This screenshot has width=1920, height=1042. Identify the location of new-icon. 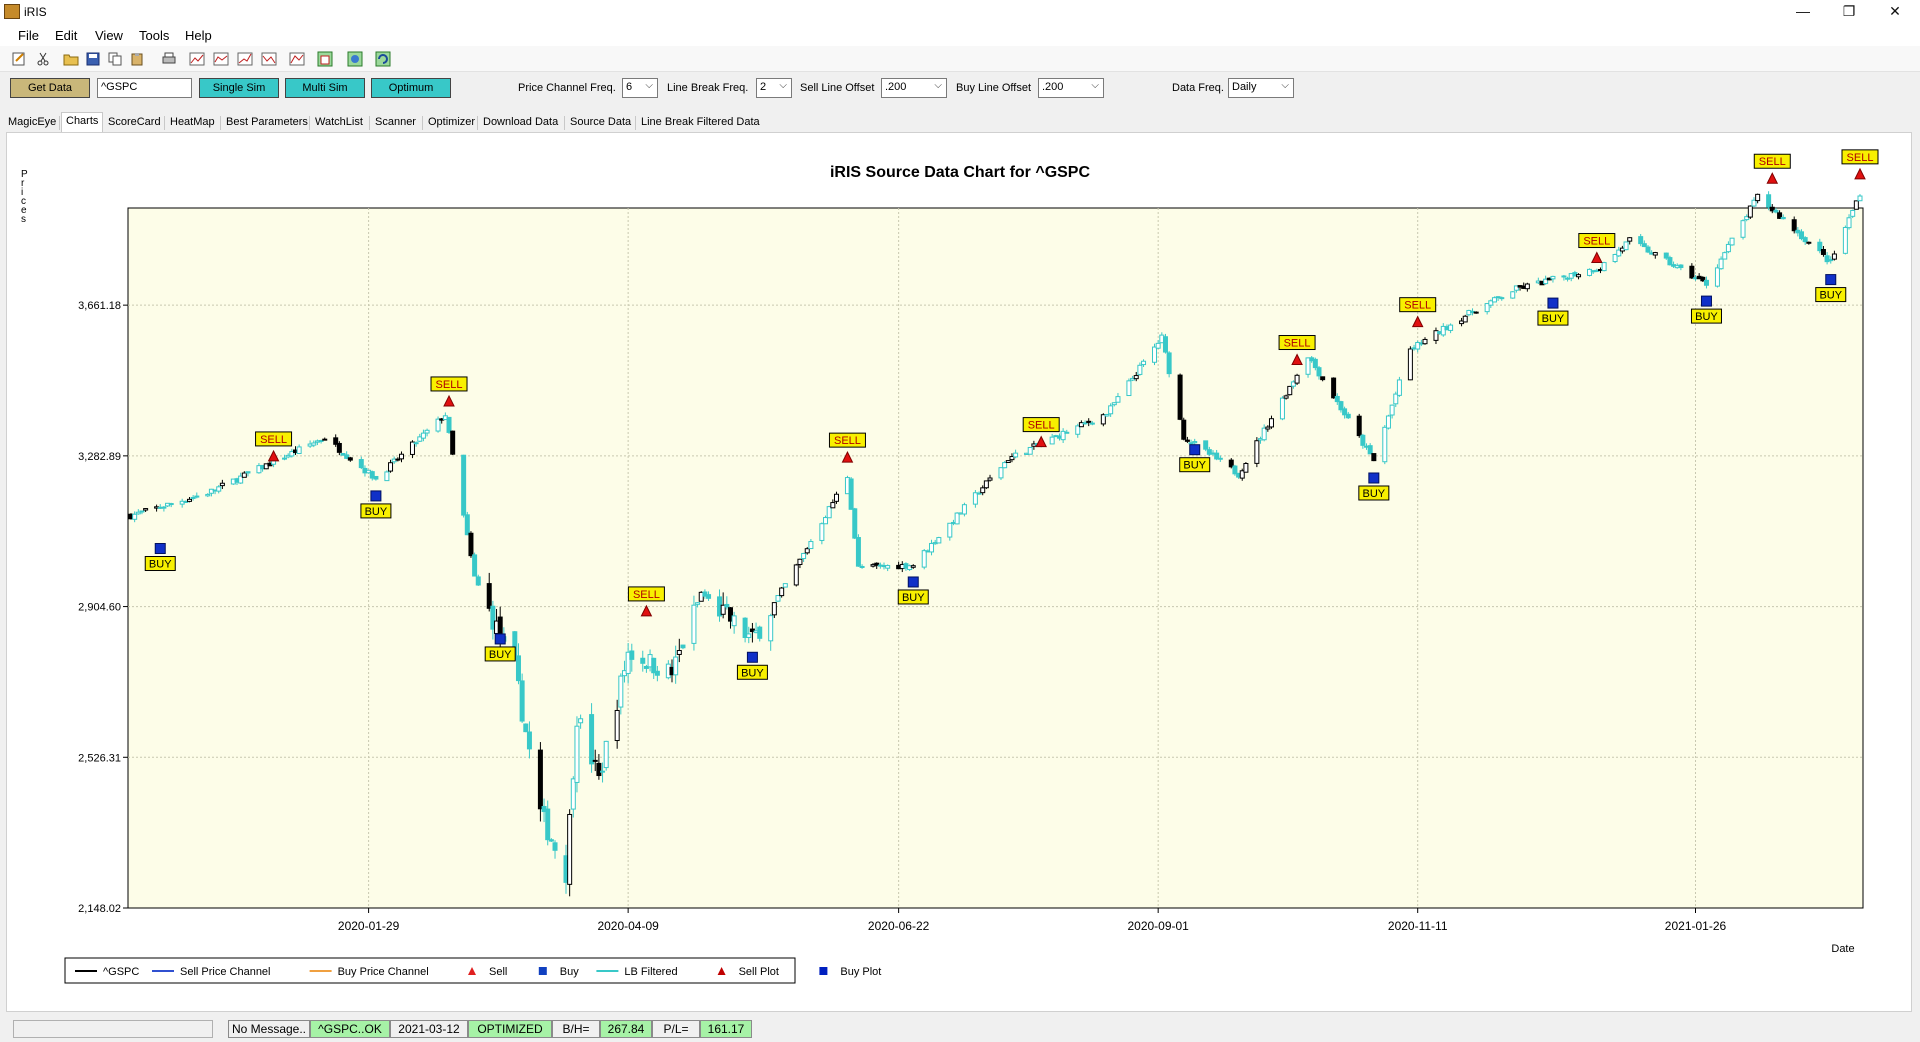
(19, 59).